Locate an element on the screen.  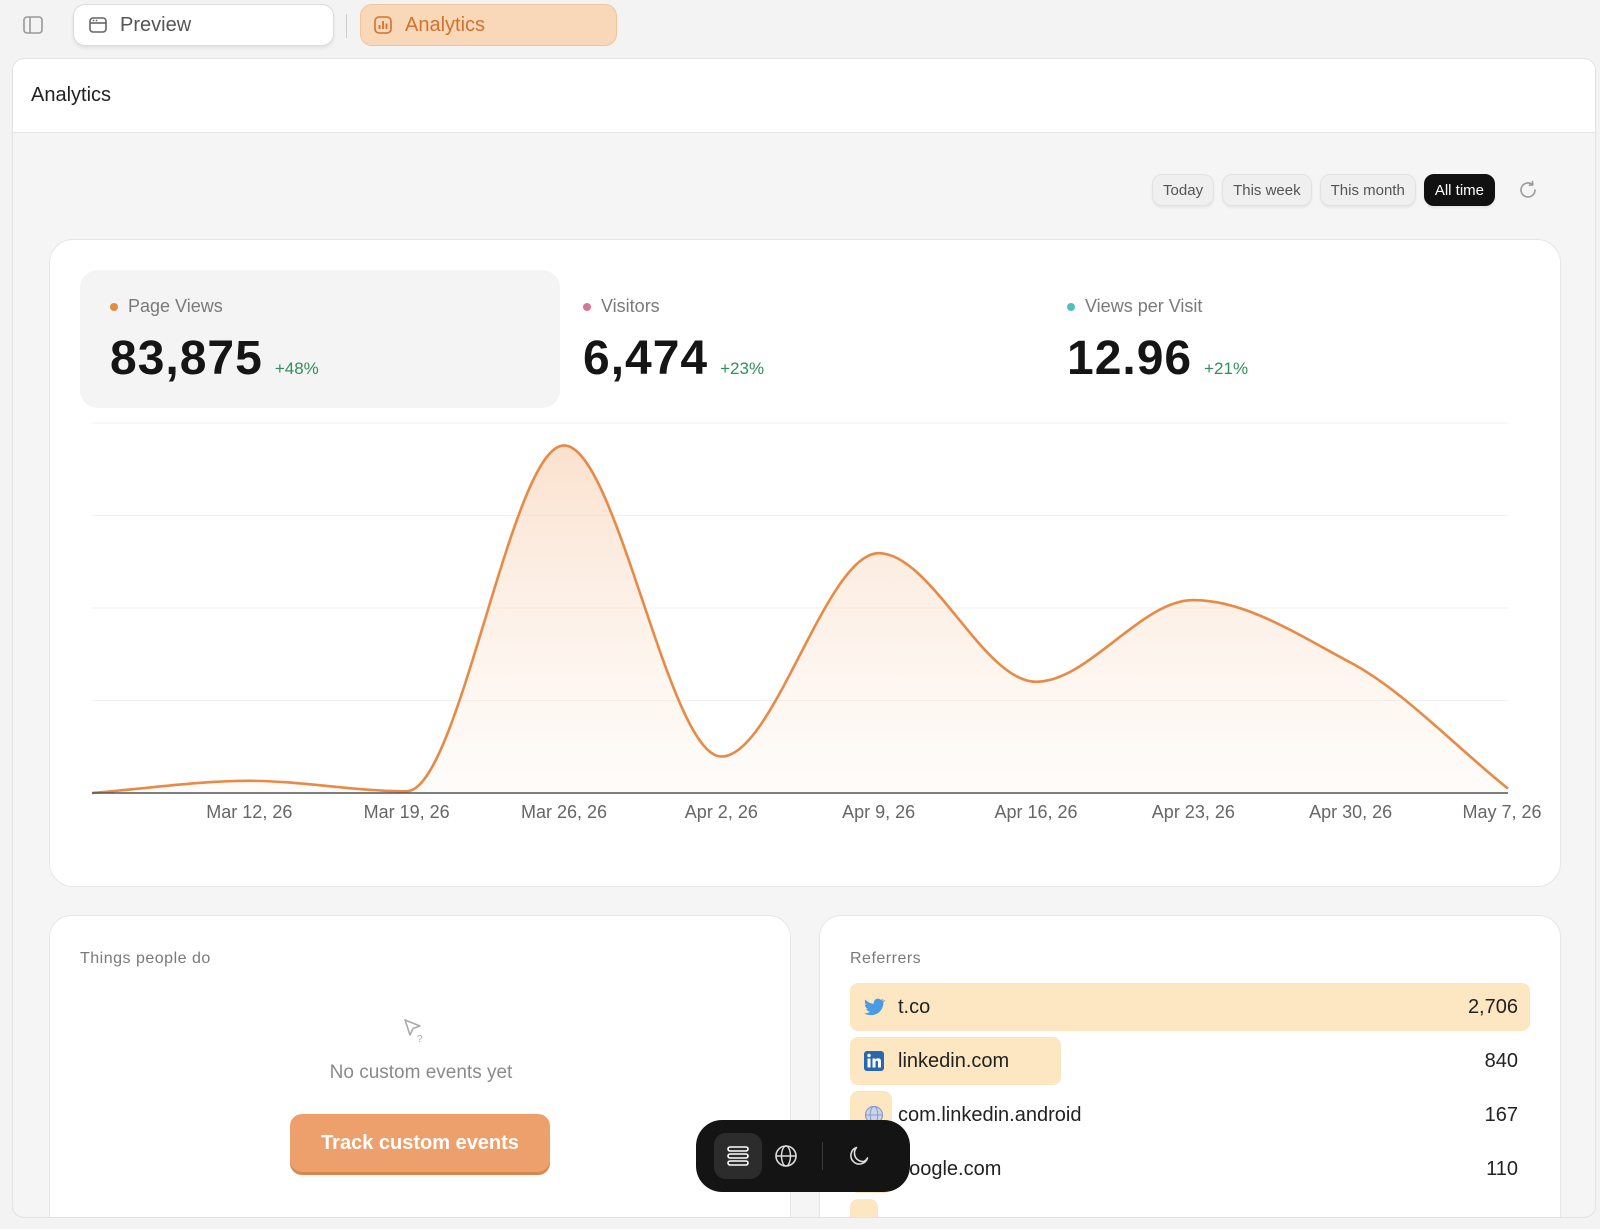
stat-label: Views per Visit is located at coordinates (1144, 306).